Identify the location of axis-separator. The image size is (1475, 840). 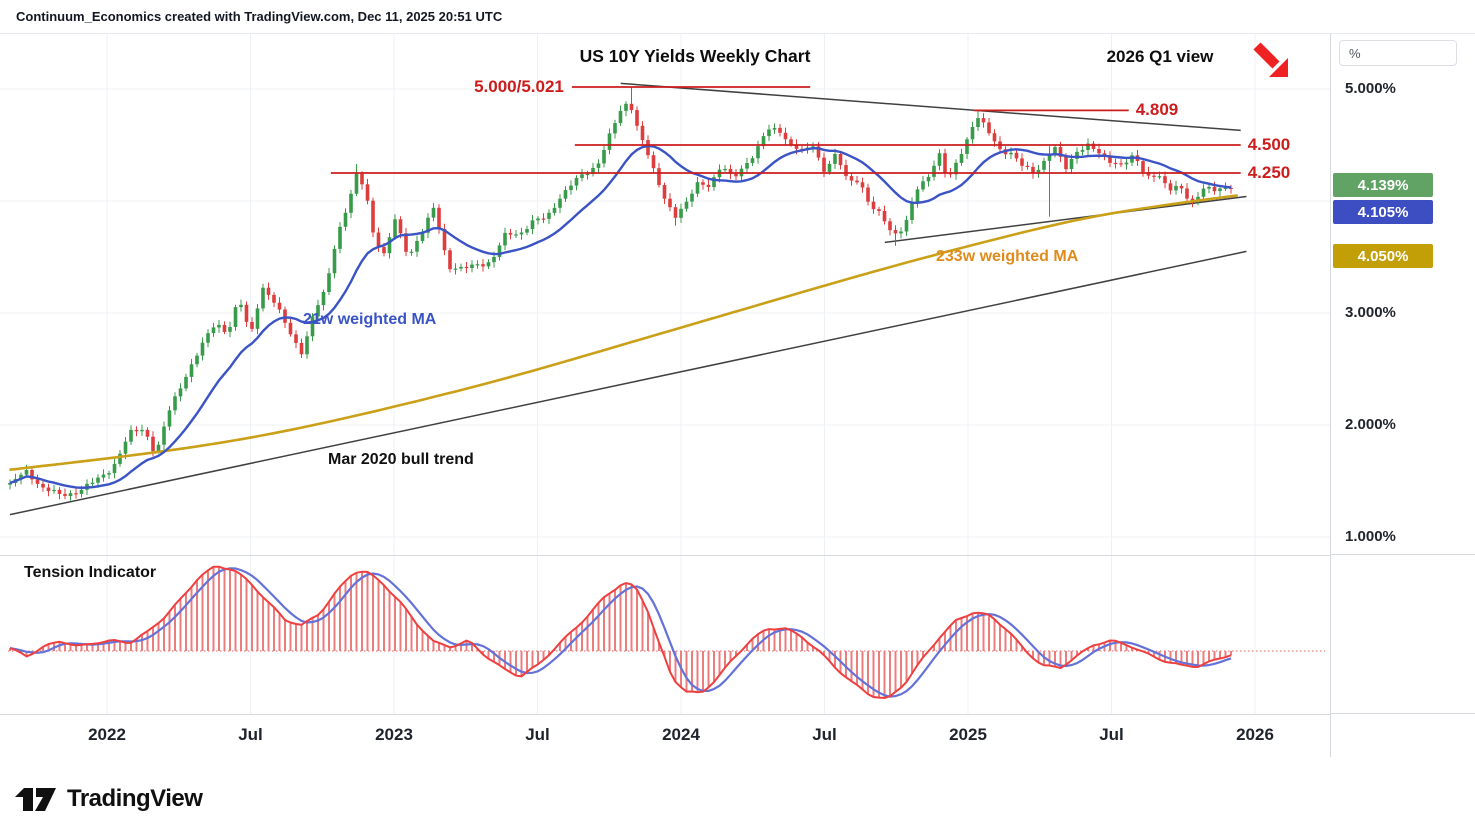
(1403, 713).